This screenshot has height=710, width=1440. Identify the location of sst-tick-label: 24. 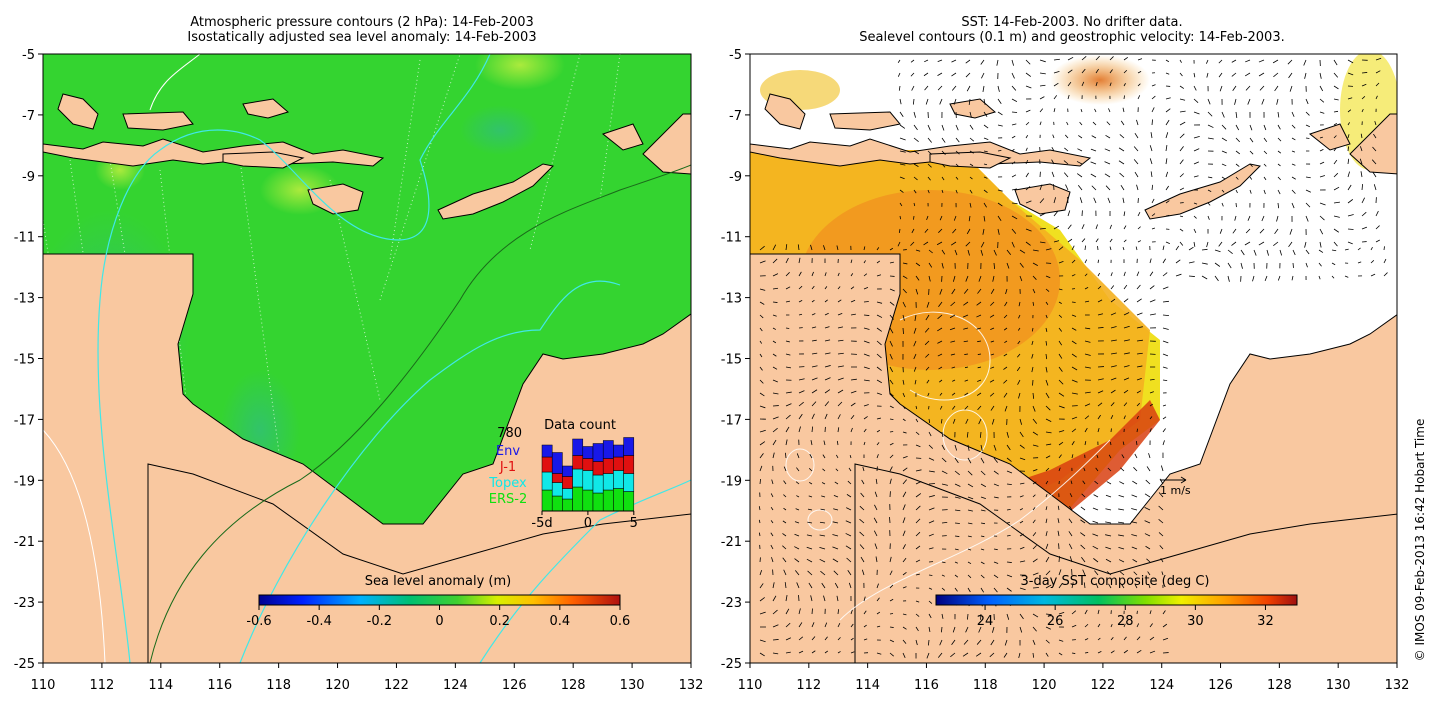
(985, 621).